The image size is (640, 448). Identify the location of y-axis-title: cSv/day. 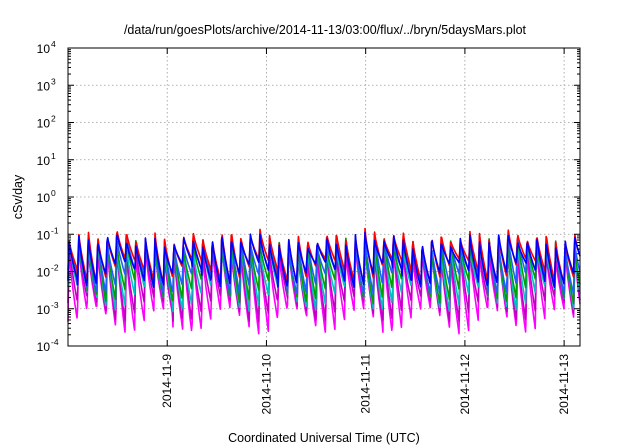
(18, 196).